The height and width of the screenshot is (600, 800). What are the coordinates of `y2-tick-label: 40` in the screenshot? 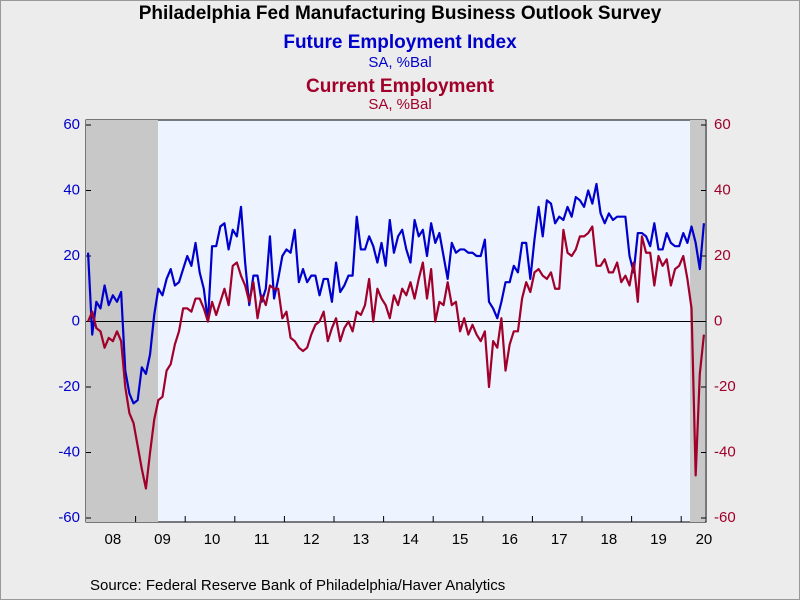 It's located at (722, 189).